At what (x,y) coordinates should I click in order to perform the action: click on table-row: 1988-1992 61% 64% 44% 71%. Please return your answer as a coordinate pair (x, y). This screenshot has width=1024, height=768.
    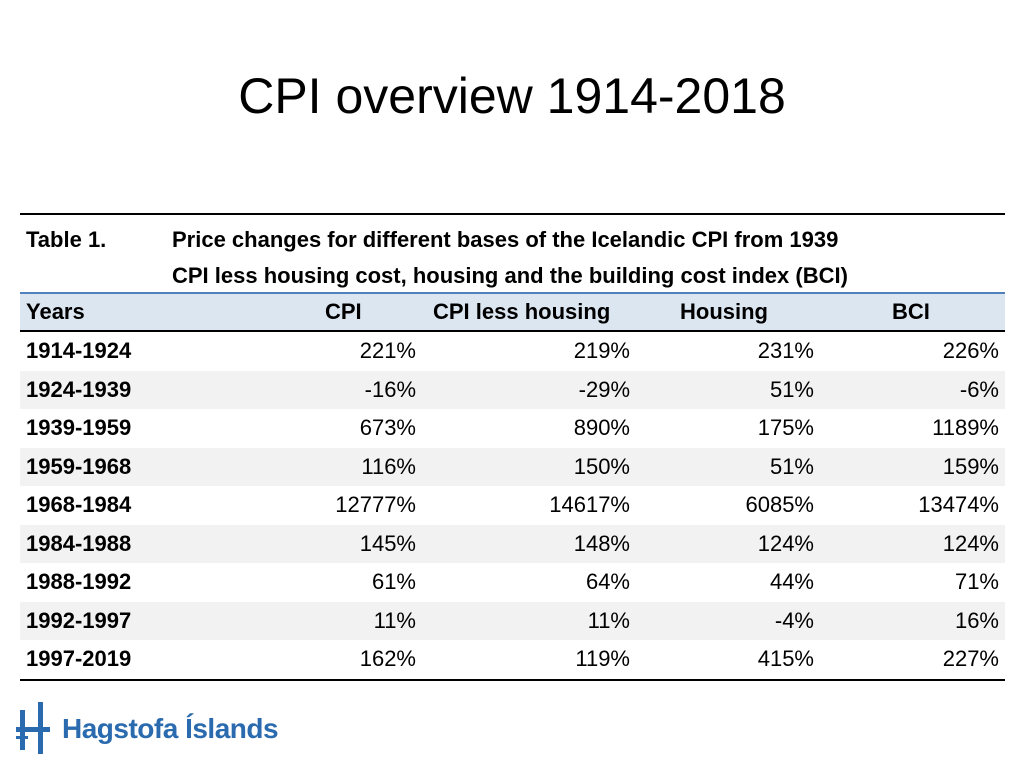
    Looking at the image, I should click on (512, 582).